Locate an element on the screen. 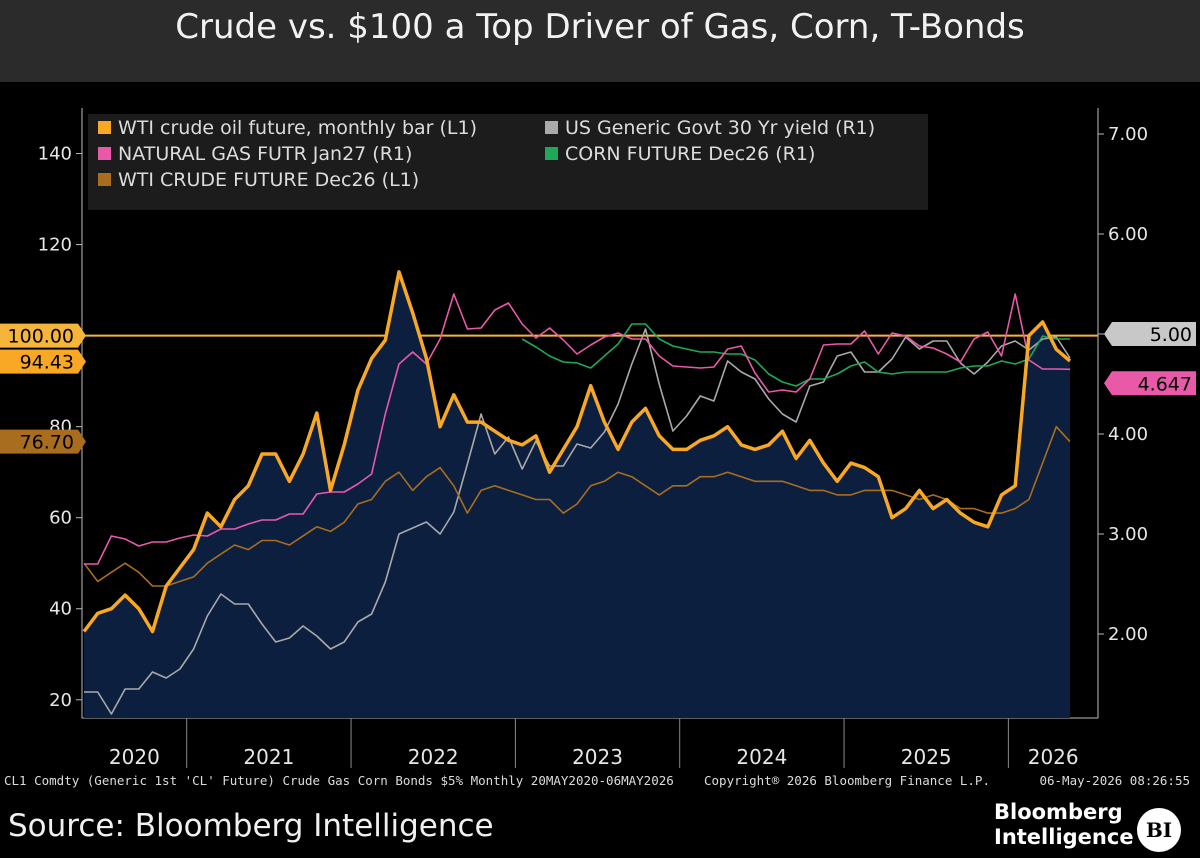  x-tick-label: 2026 is located at coordinates (1053, 757).